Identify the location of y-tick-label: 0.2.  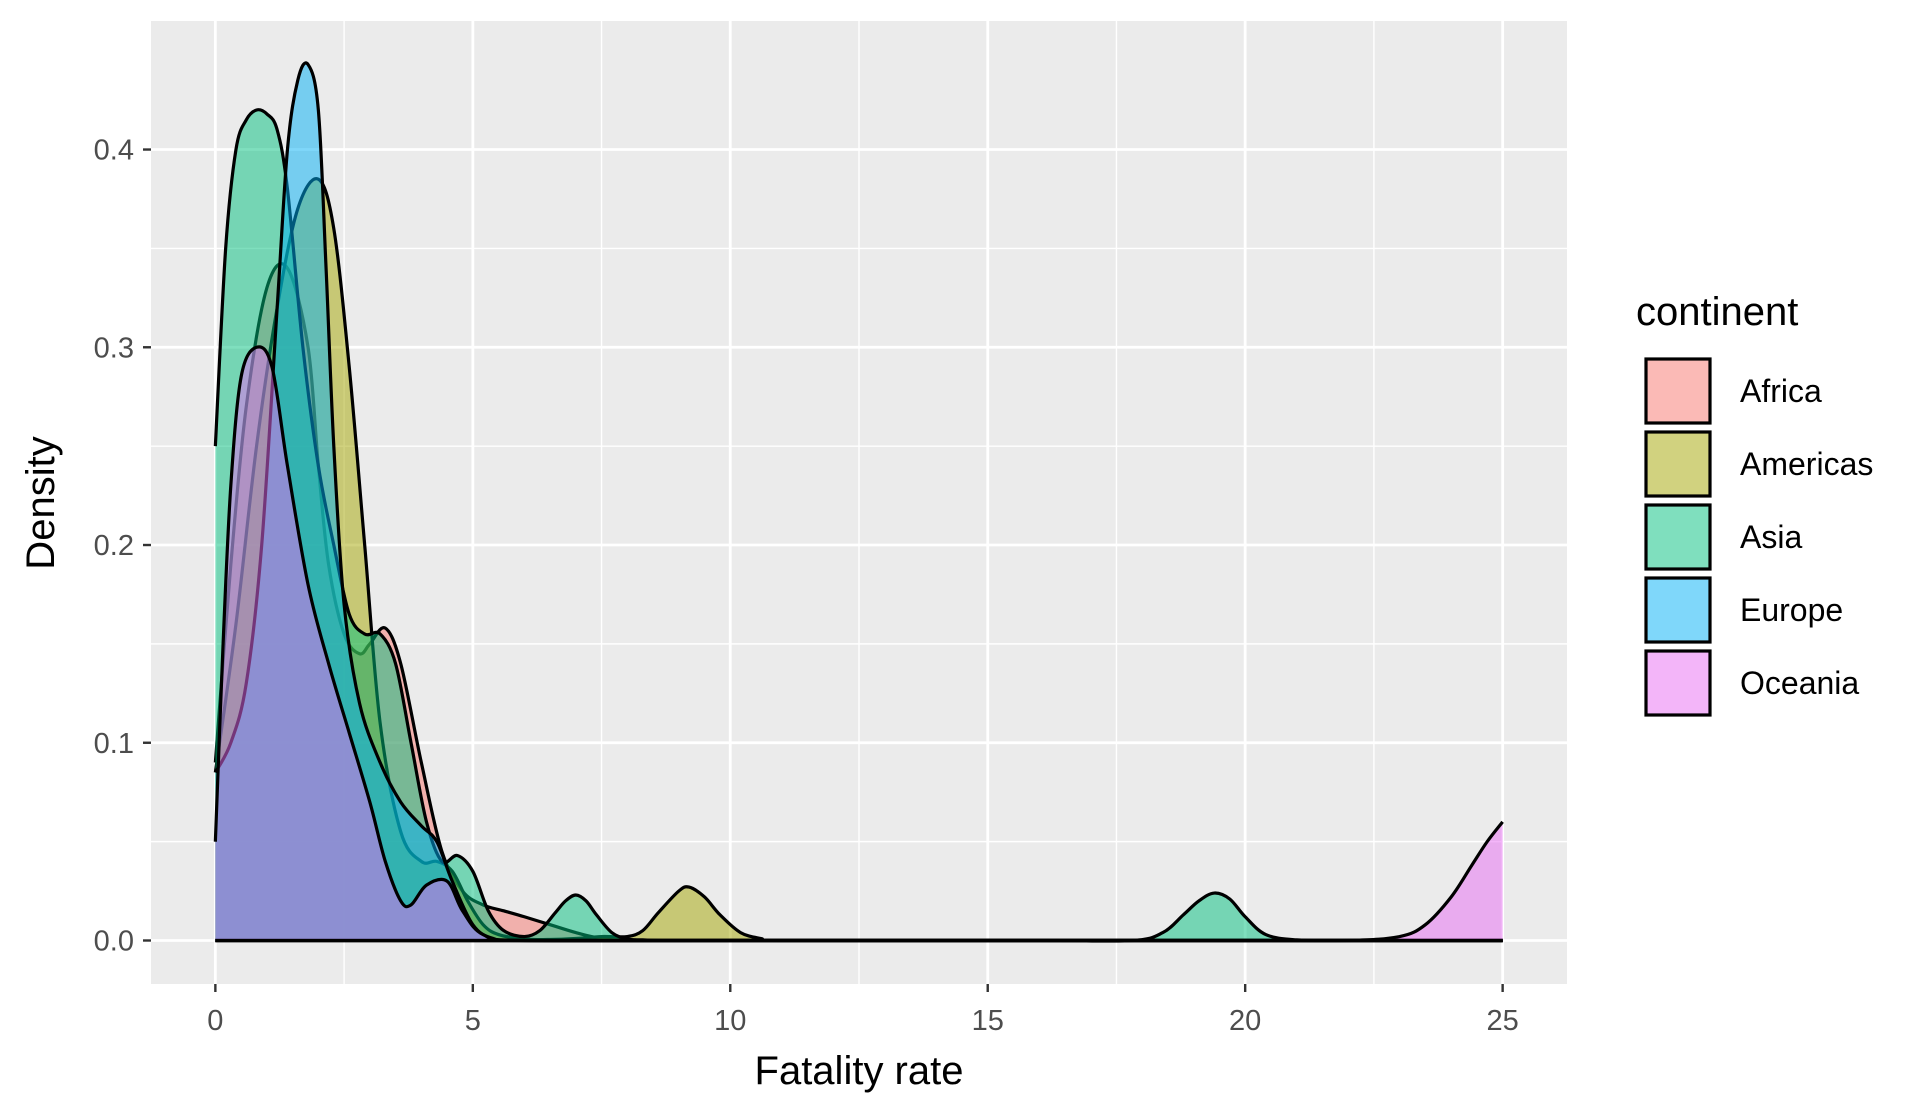
(114, 546).